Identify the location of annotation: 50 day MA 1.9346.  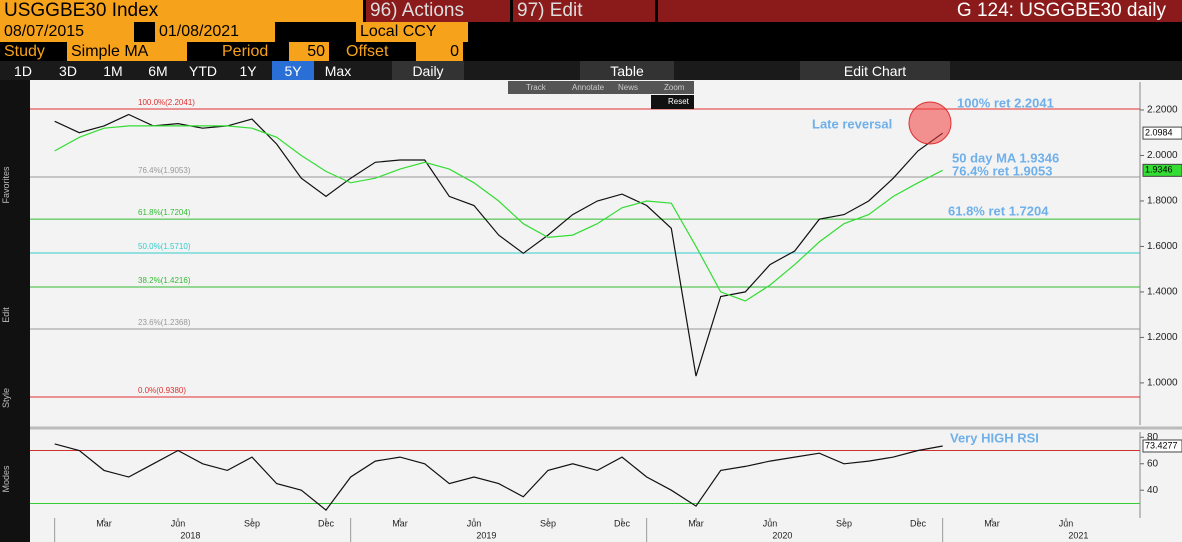
(1005, 157).